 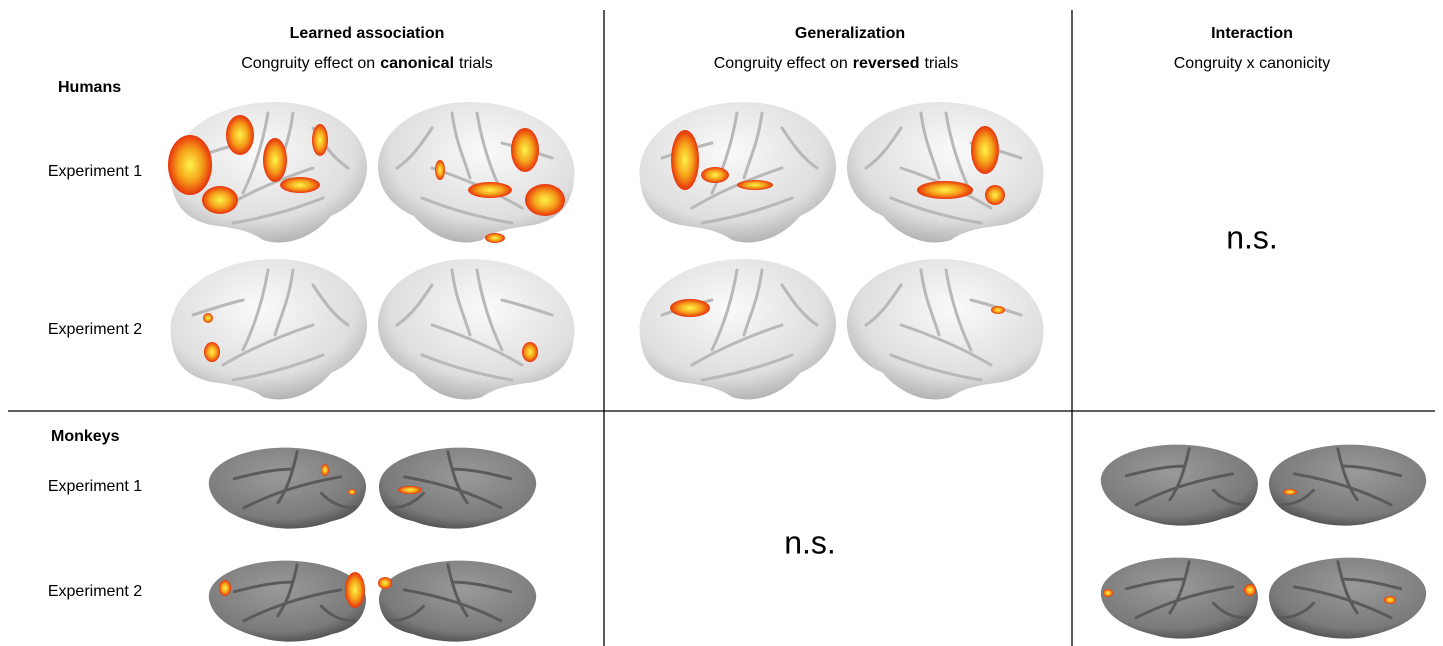 What do you see at coordinates (89, 87) in the screenshot?
I see `group-label: Humans` at bounding box center [89, 87].